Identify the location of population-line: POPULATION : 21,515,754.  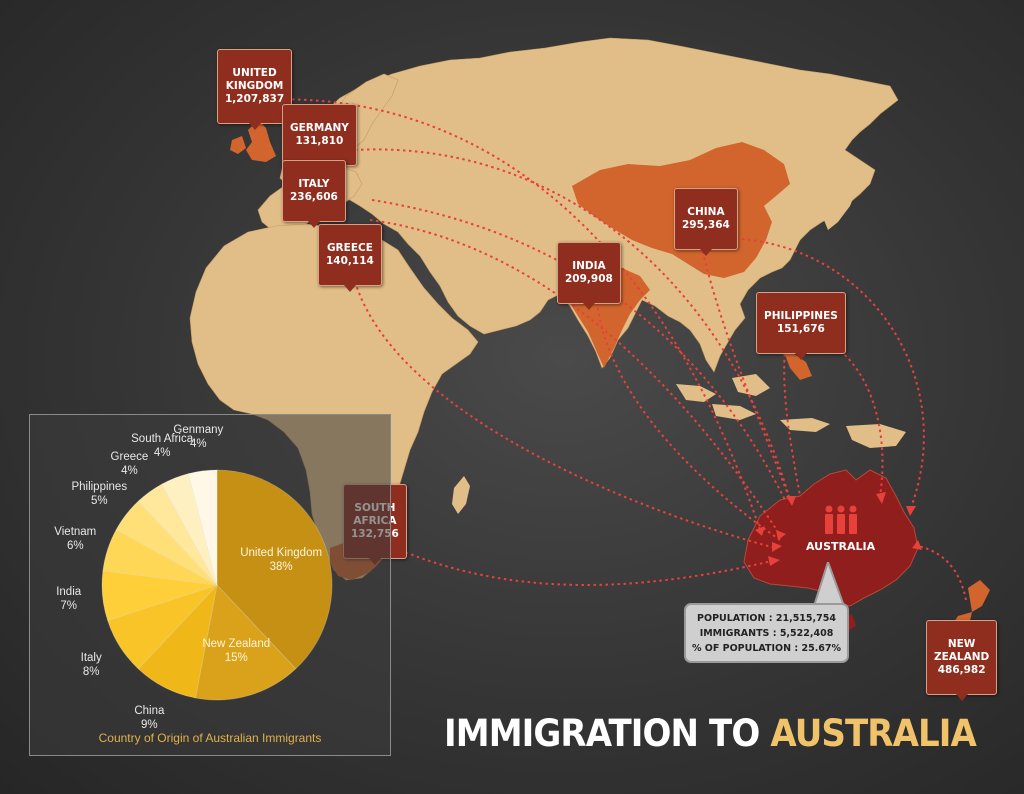
(766, 618).